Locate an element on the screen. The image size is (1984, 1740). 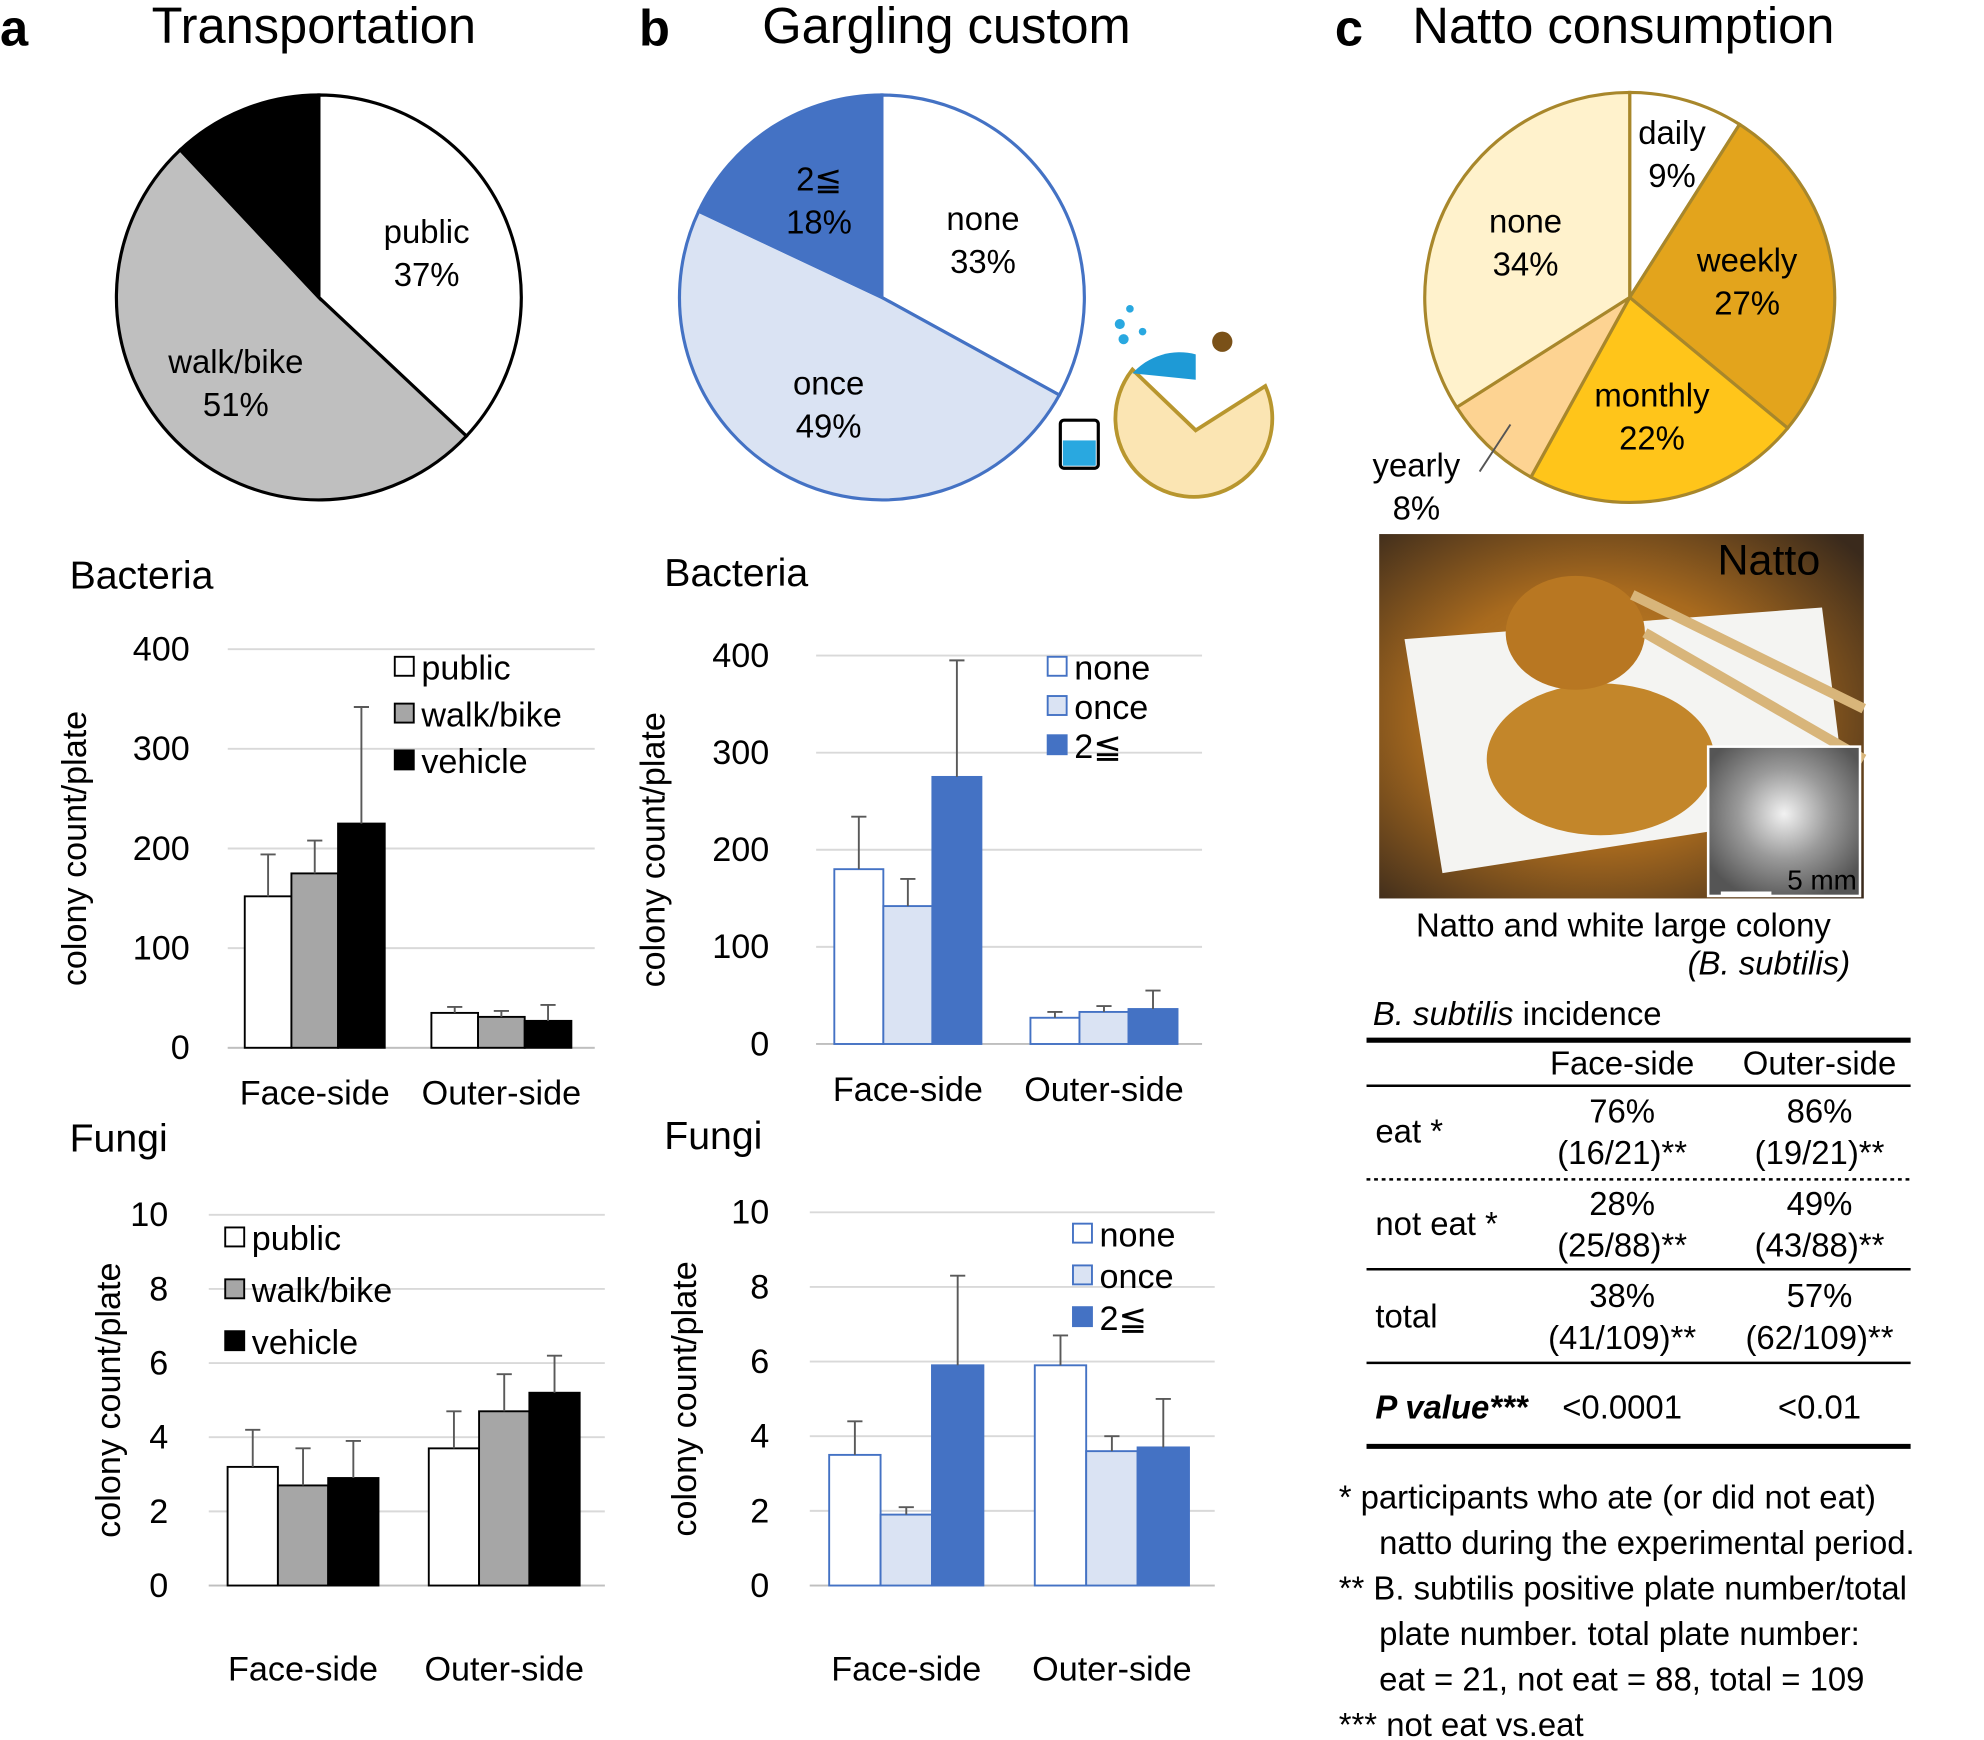
panel-label: c is located at coordinates (1349, 28).